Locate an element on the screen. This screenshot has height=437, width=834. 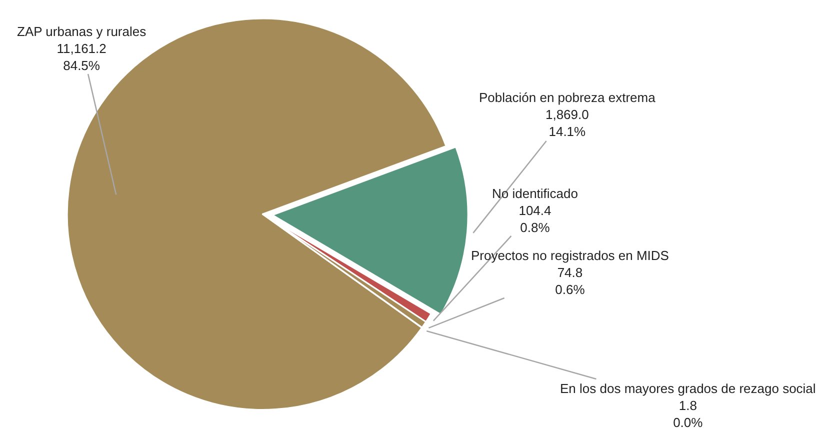
slice-label: ZAP urbanas y rurales is located at coordinates (82, 31).